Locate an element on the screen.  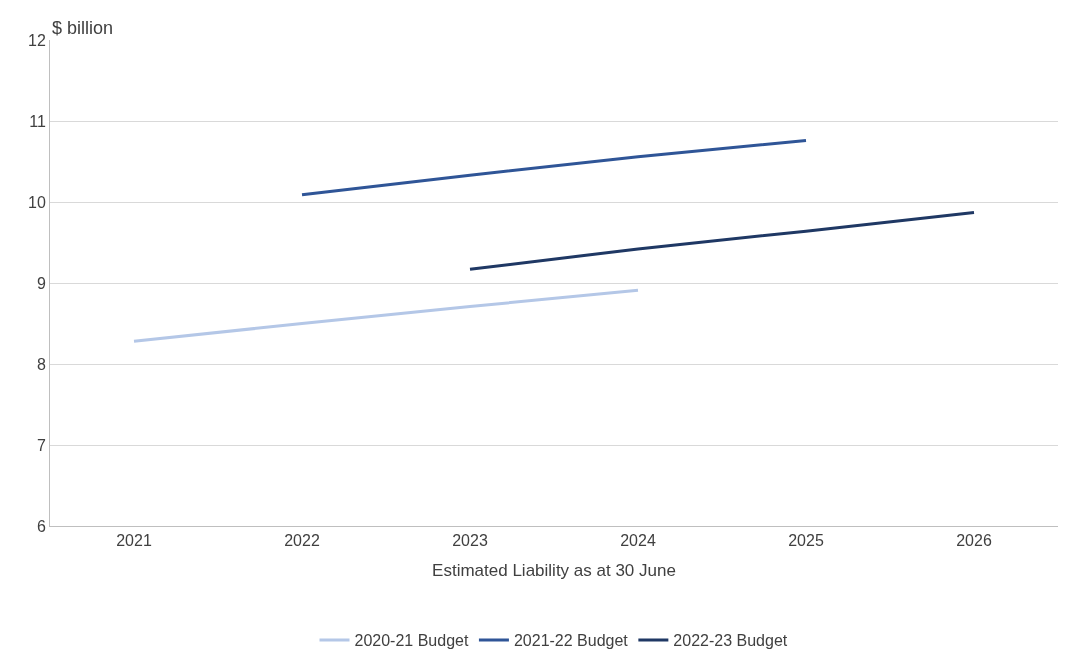
y-tick-label: 10 is located at coordinates (37, 202).